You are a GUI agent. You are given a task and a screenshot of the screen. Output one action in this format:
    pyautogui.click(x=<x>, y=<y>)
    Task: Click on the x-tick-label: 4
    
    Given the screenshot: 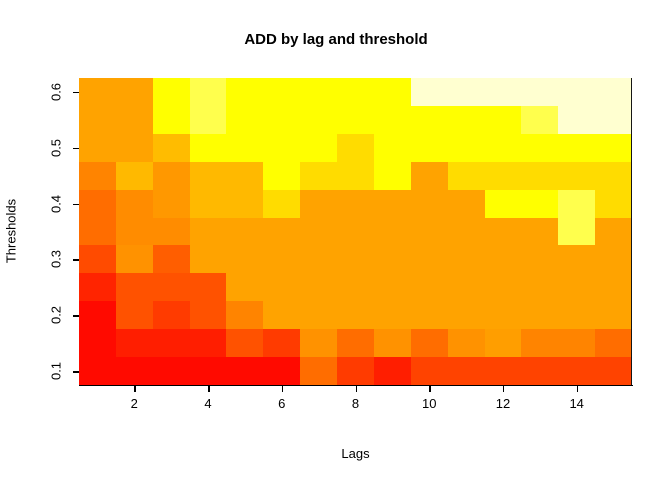 What is the action you would take?
    pyautogui.click(x=208, y=403)
    